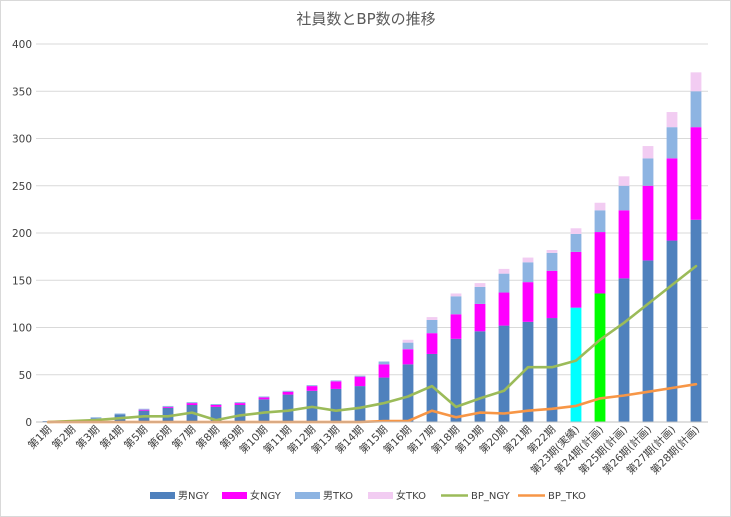 This screenshot has width=731, height=517. What do you see at coordinates (491, 496) in the screenshot?
I see `legend-label: BP_NGY` at bounding box center [491, 496].